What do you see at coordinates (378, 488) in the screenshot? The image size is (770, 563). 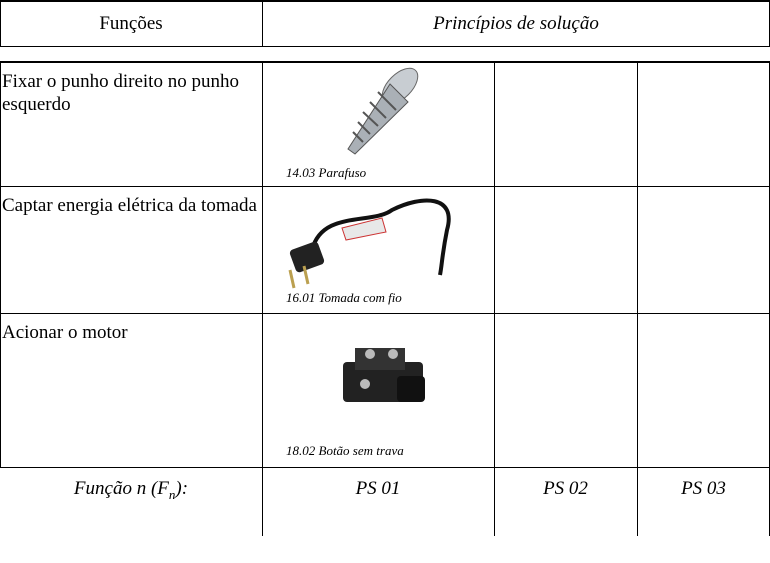 I see `footer-column: PS 01` at bounding box center [378, 488].